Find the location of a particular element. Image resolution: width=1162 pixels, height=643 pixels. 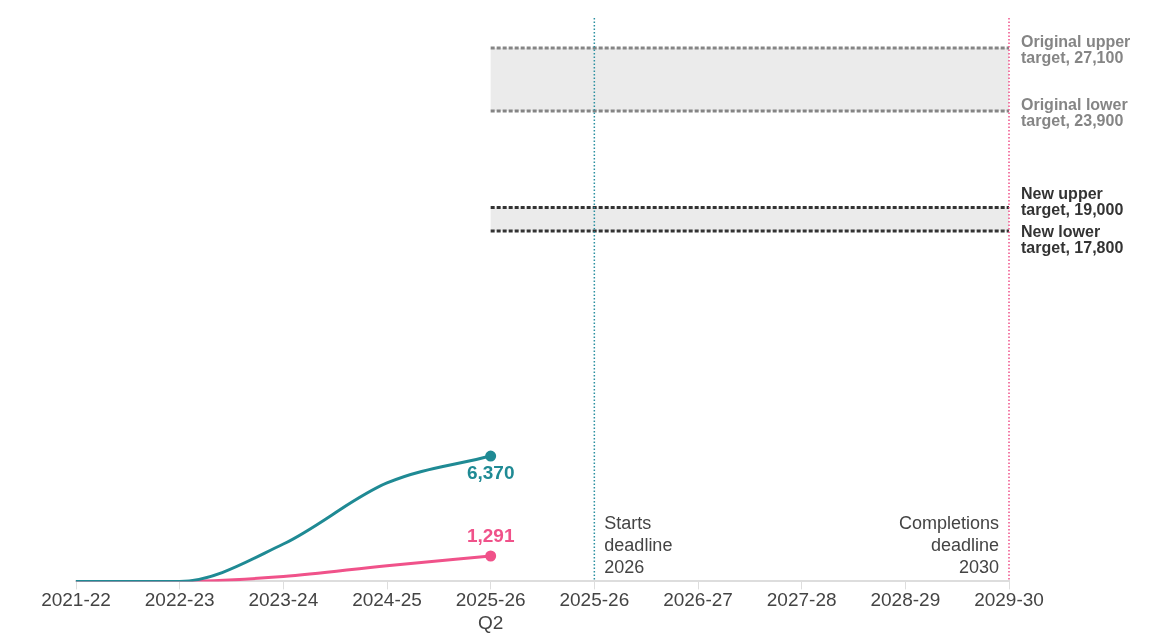

ref-line-label: Completions deadline 2030 is located at coordinates (948, 545).